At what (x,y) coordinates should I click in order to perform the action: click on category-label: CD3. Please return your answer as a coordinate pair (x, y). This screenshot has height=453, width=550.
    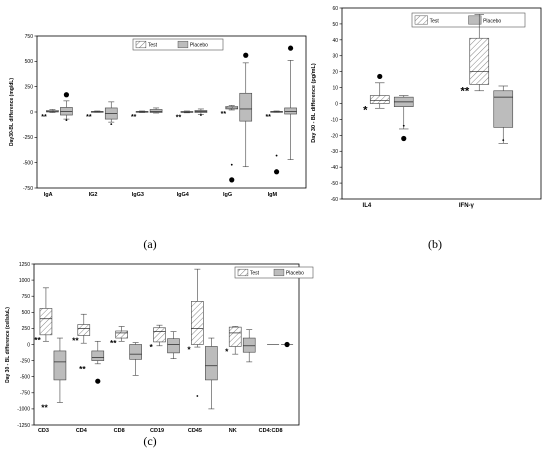
    Looking at the image, I should click on (43, 431).